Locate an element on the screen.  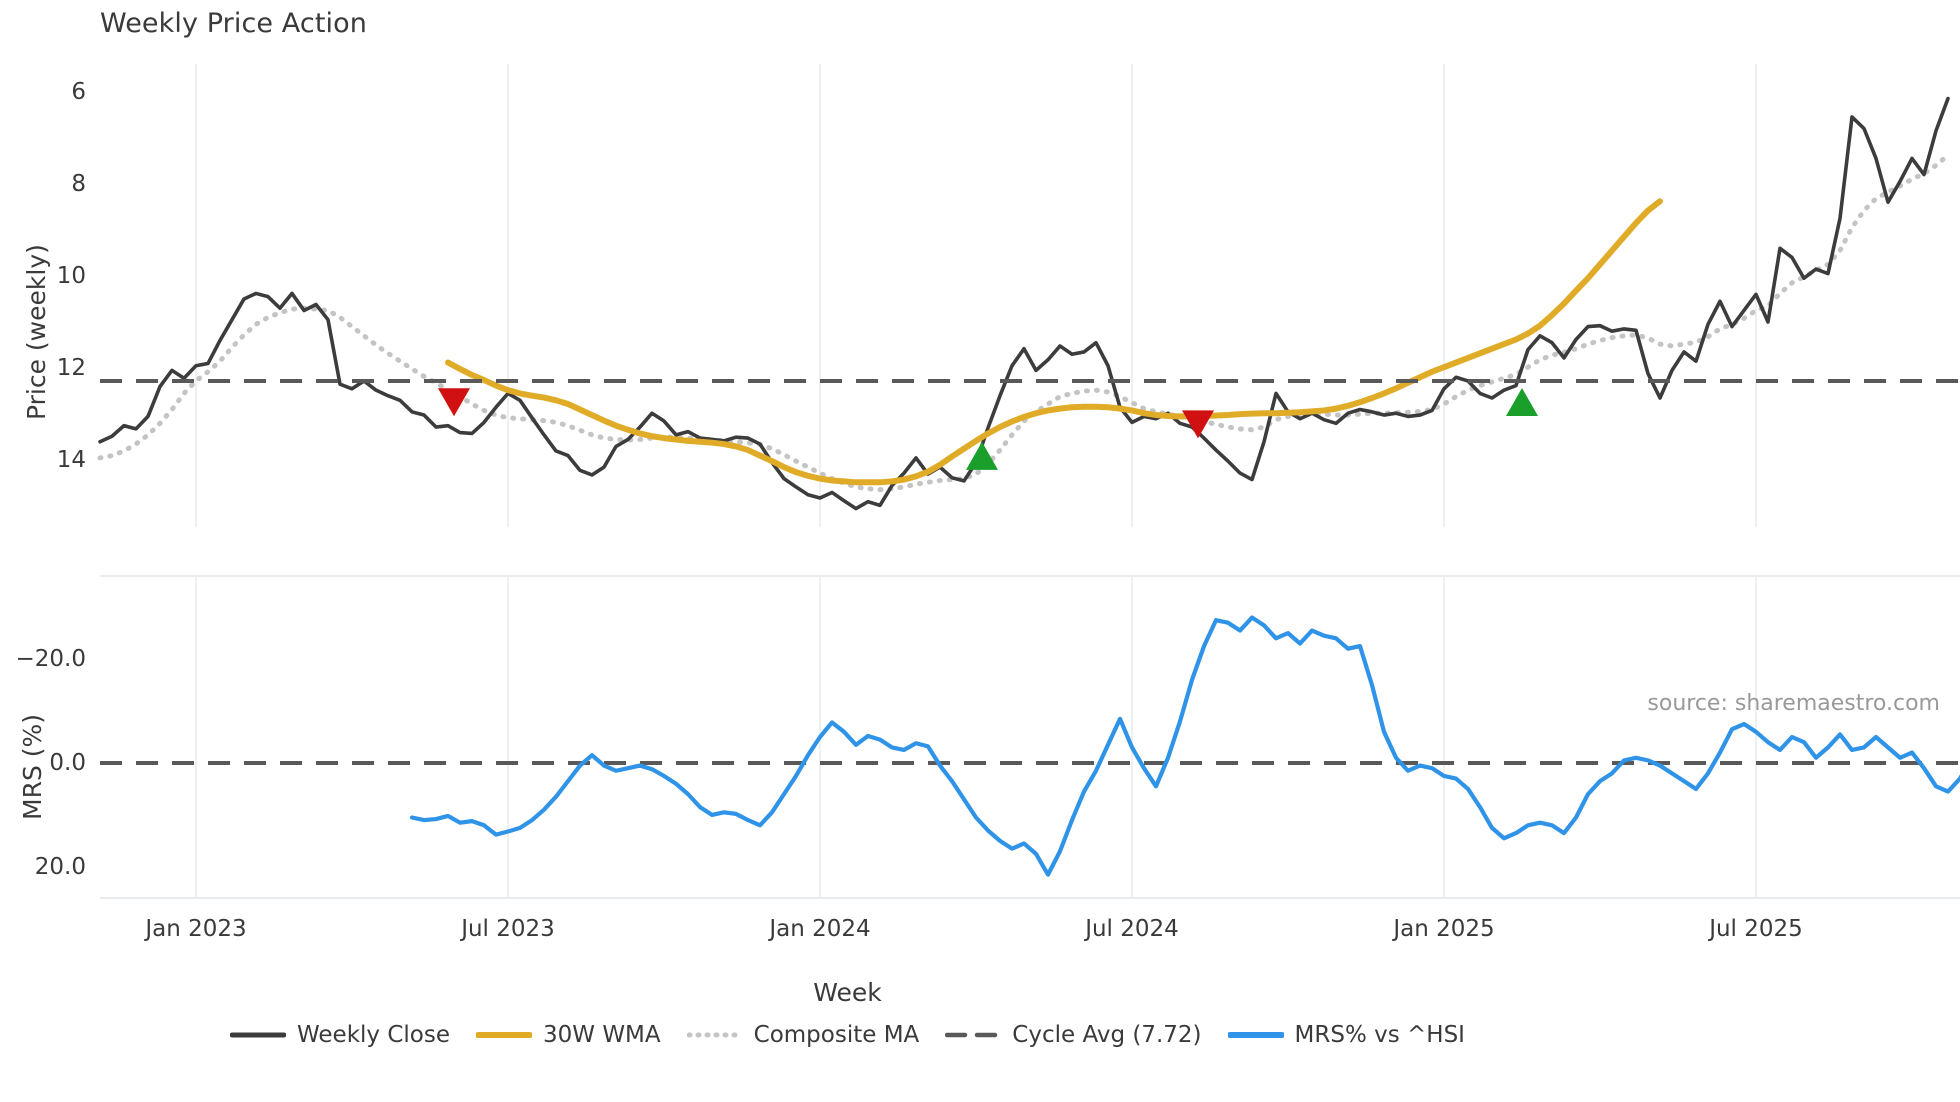
x-tick: Jul 2025 is located at coordinates (1756, 929).